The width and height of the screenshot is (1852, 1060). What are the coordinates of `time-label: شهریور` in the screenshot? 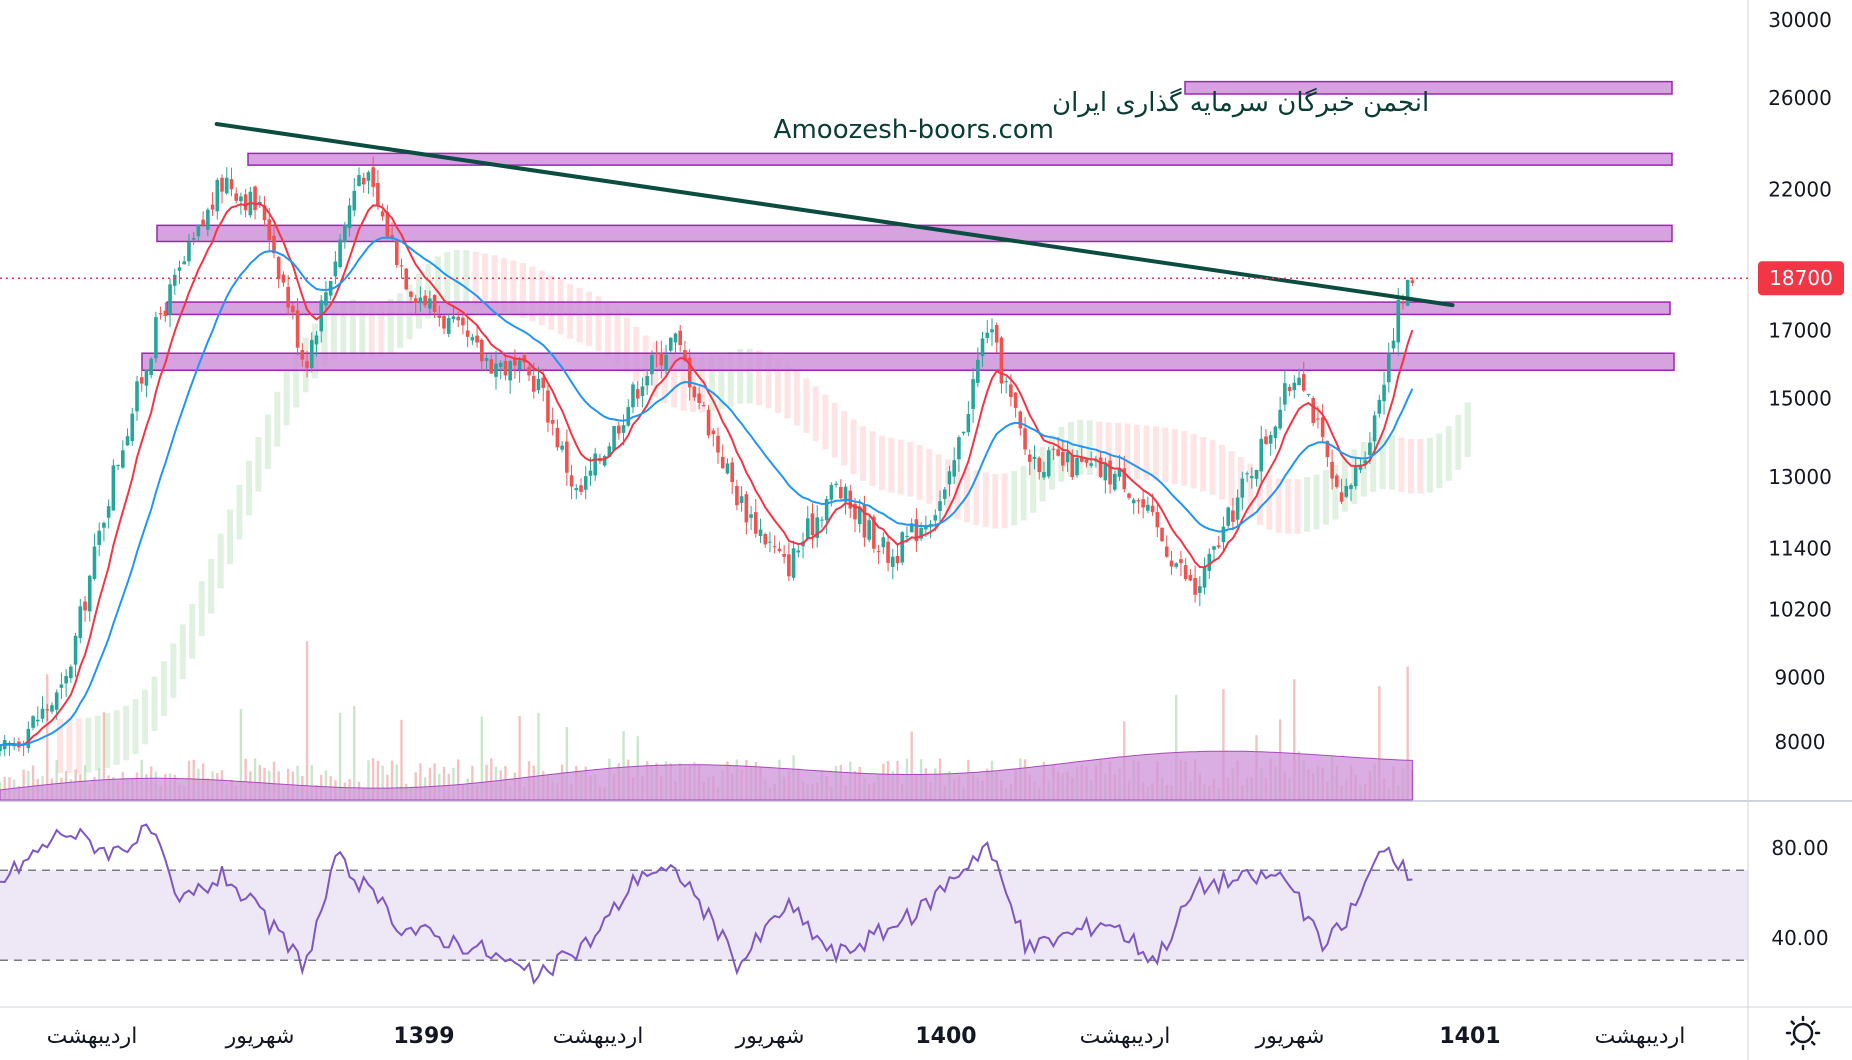 It's located at (1290, 1036).